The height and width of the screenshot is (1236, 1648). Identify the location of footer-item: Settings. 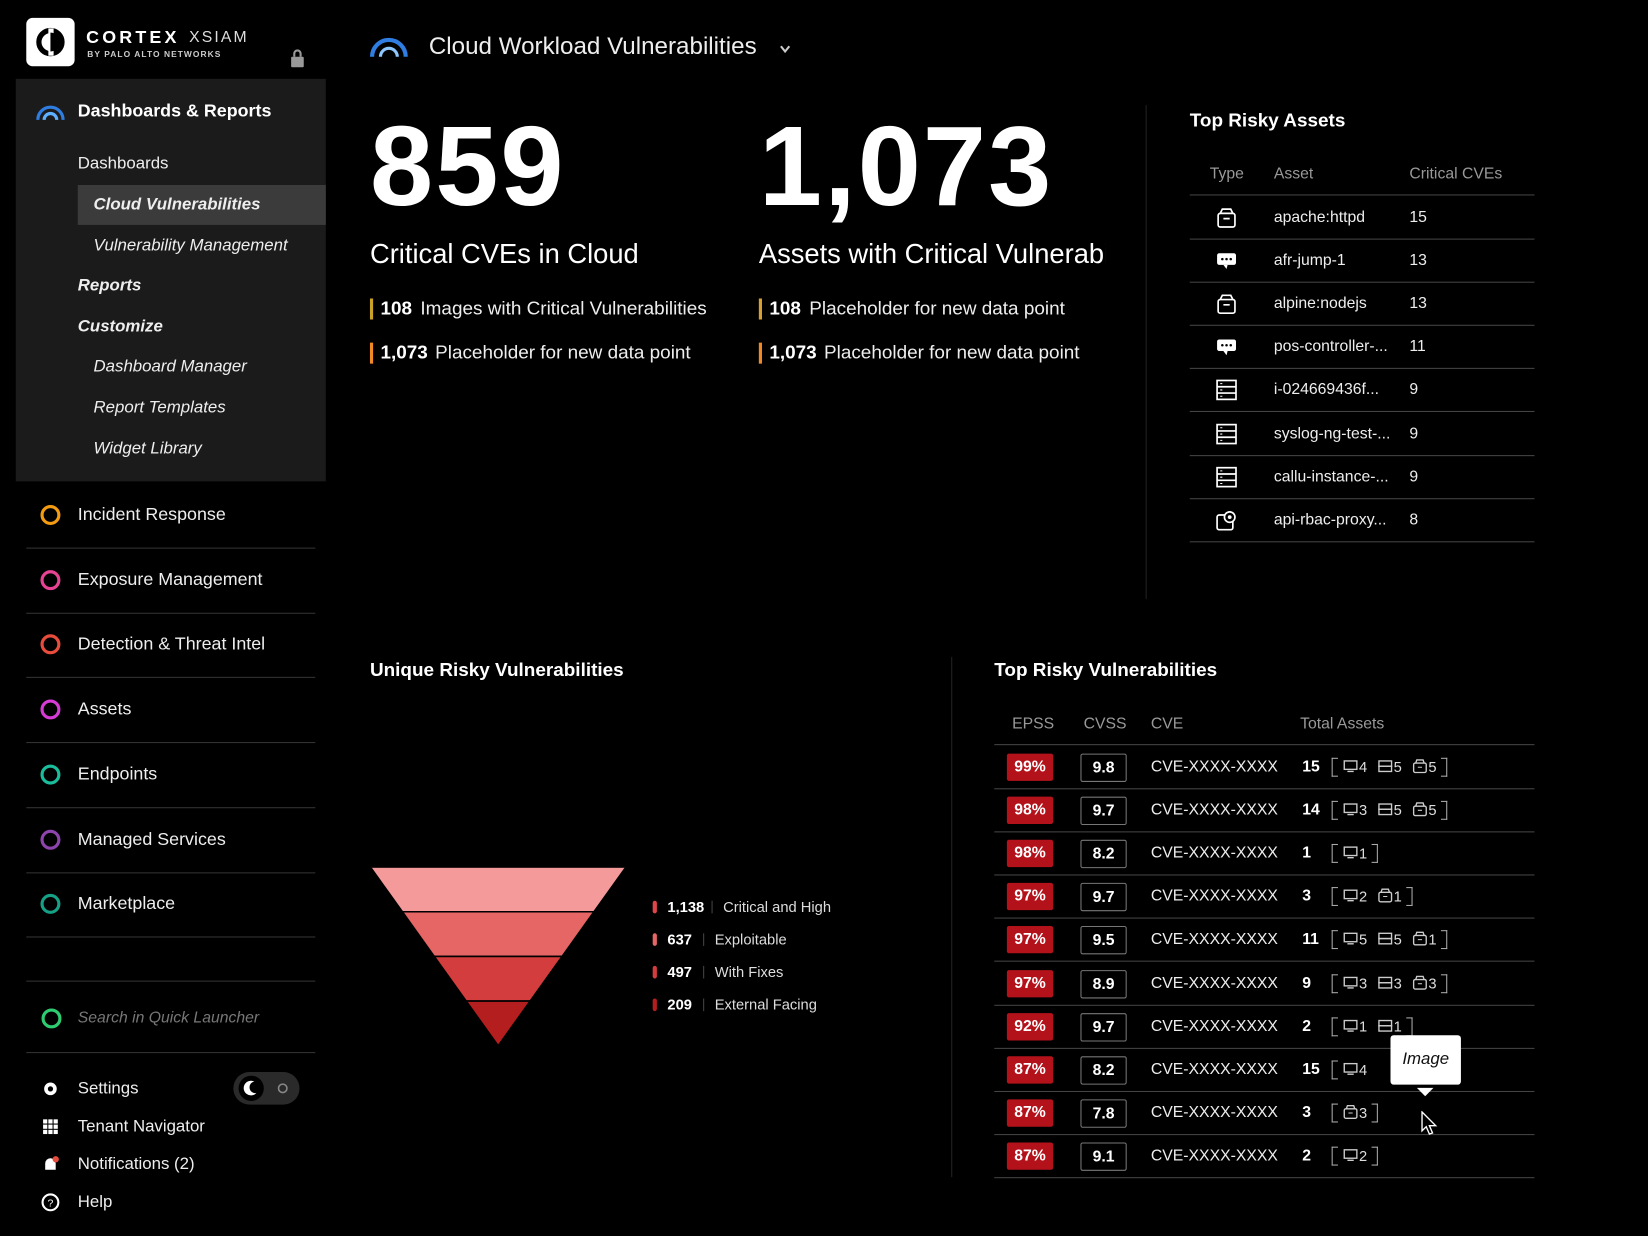
(108, 1088).